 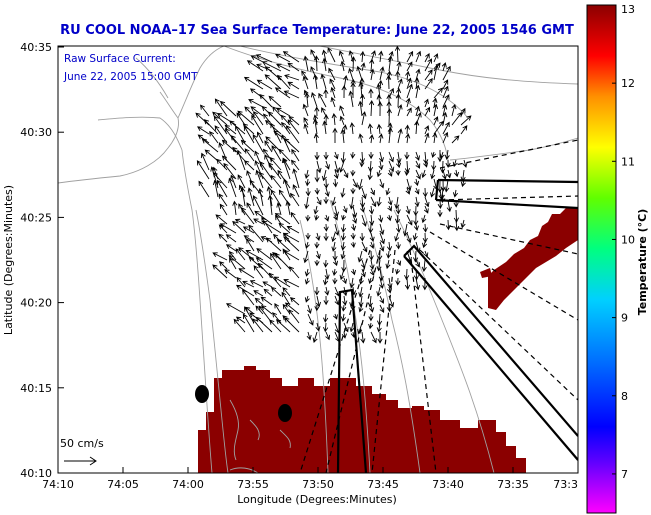 I want to click on sst-patch-offshore, so click(x=533, y=259).